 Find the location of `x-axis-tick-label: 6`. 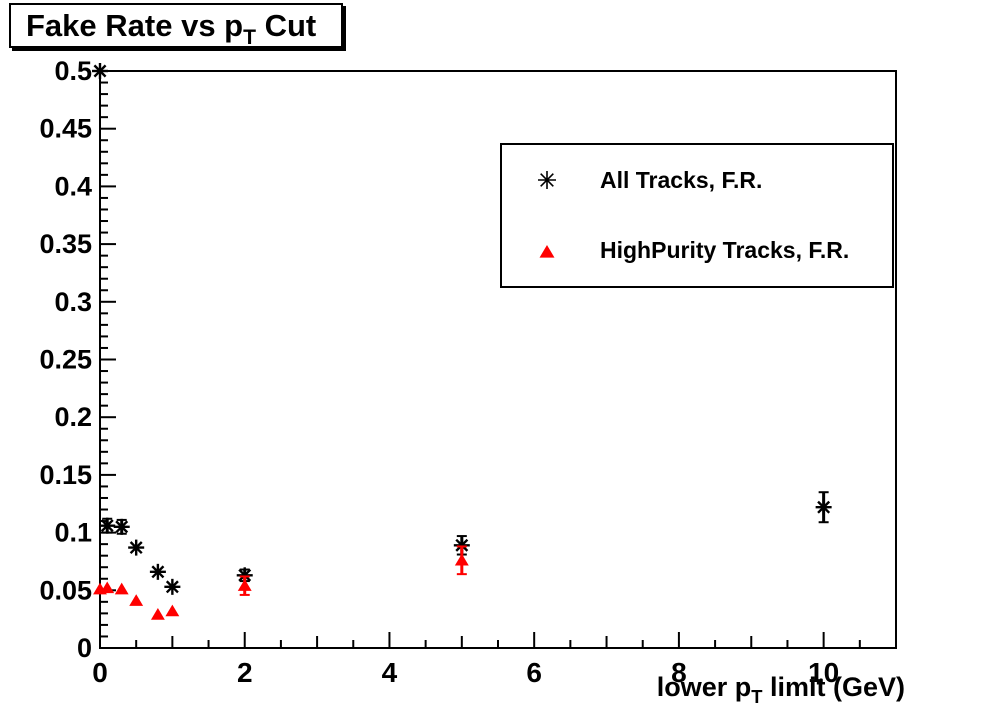

x-axis-tick-label: 6 is located at coordinates (534, 672).